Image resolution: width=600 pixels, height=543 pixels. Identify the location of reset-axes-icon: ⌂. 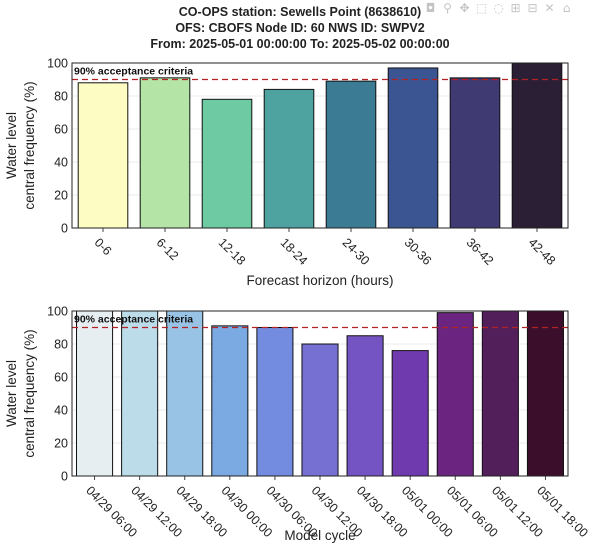
(566, 8).